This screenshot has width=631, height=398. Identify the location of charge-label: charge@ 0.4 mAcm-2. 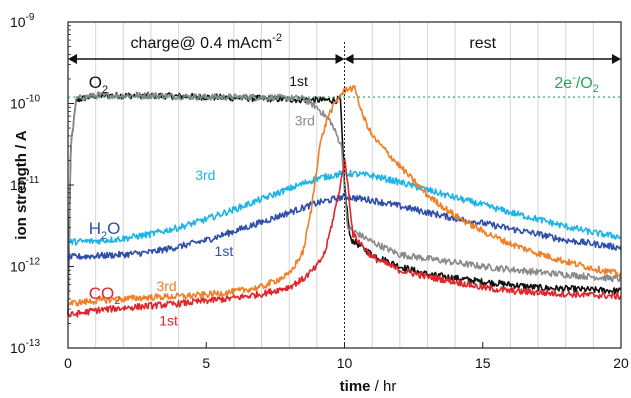
(206, 42).